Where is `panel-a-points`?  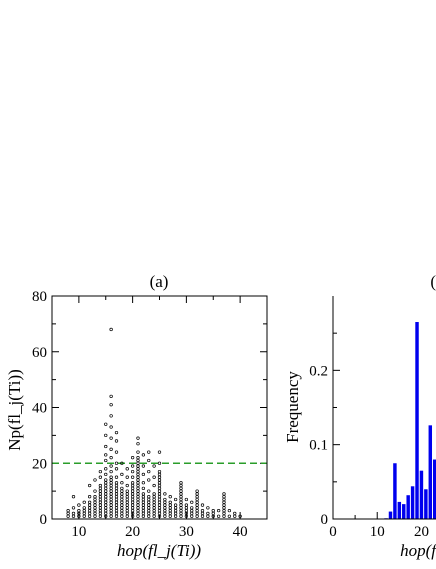
panel-a-points is located at coordinates (154, 422).